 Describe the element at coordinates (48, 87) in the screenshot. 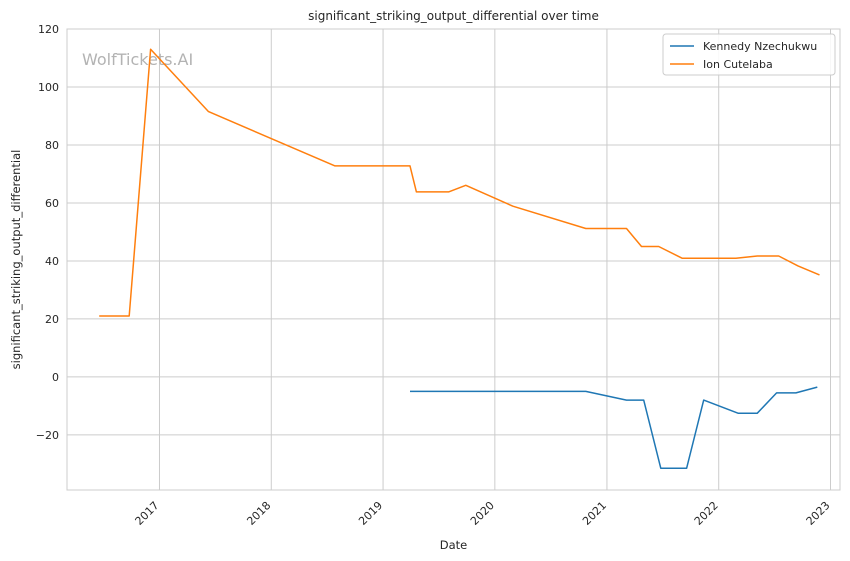

I see `y-tick-label: 100` at that location.